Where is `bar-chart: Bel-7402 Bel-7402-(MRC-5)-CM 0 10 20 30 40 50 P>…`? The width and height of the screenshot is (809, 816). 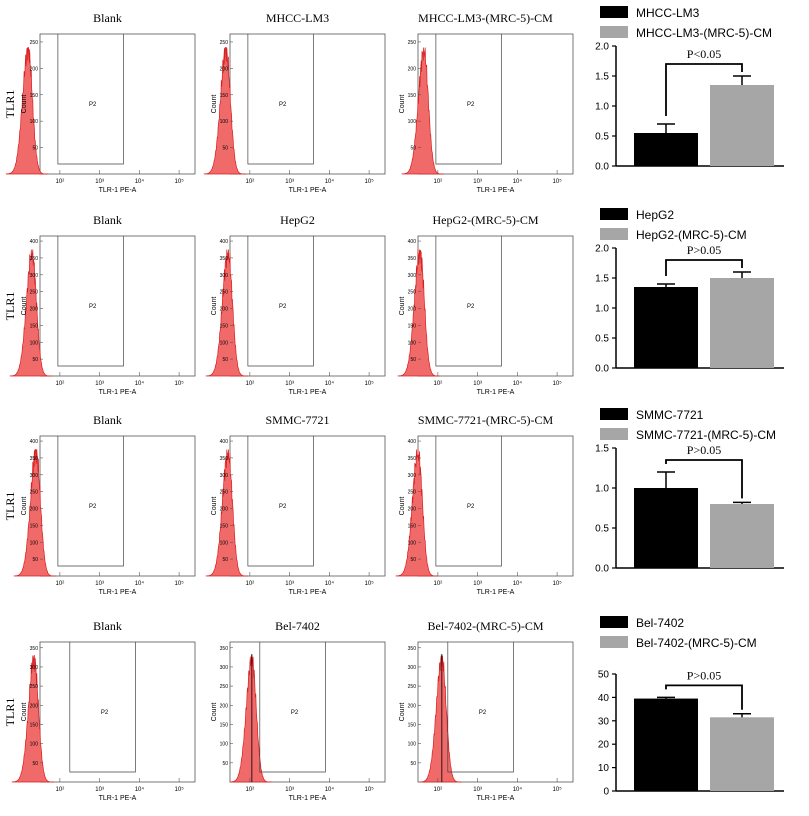 bar-chart: Bel-7402 Bel-7402-(MRC-5)-CM 0 10 20 30 40 50 P>… is located at coordinates (691, 707).